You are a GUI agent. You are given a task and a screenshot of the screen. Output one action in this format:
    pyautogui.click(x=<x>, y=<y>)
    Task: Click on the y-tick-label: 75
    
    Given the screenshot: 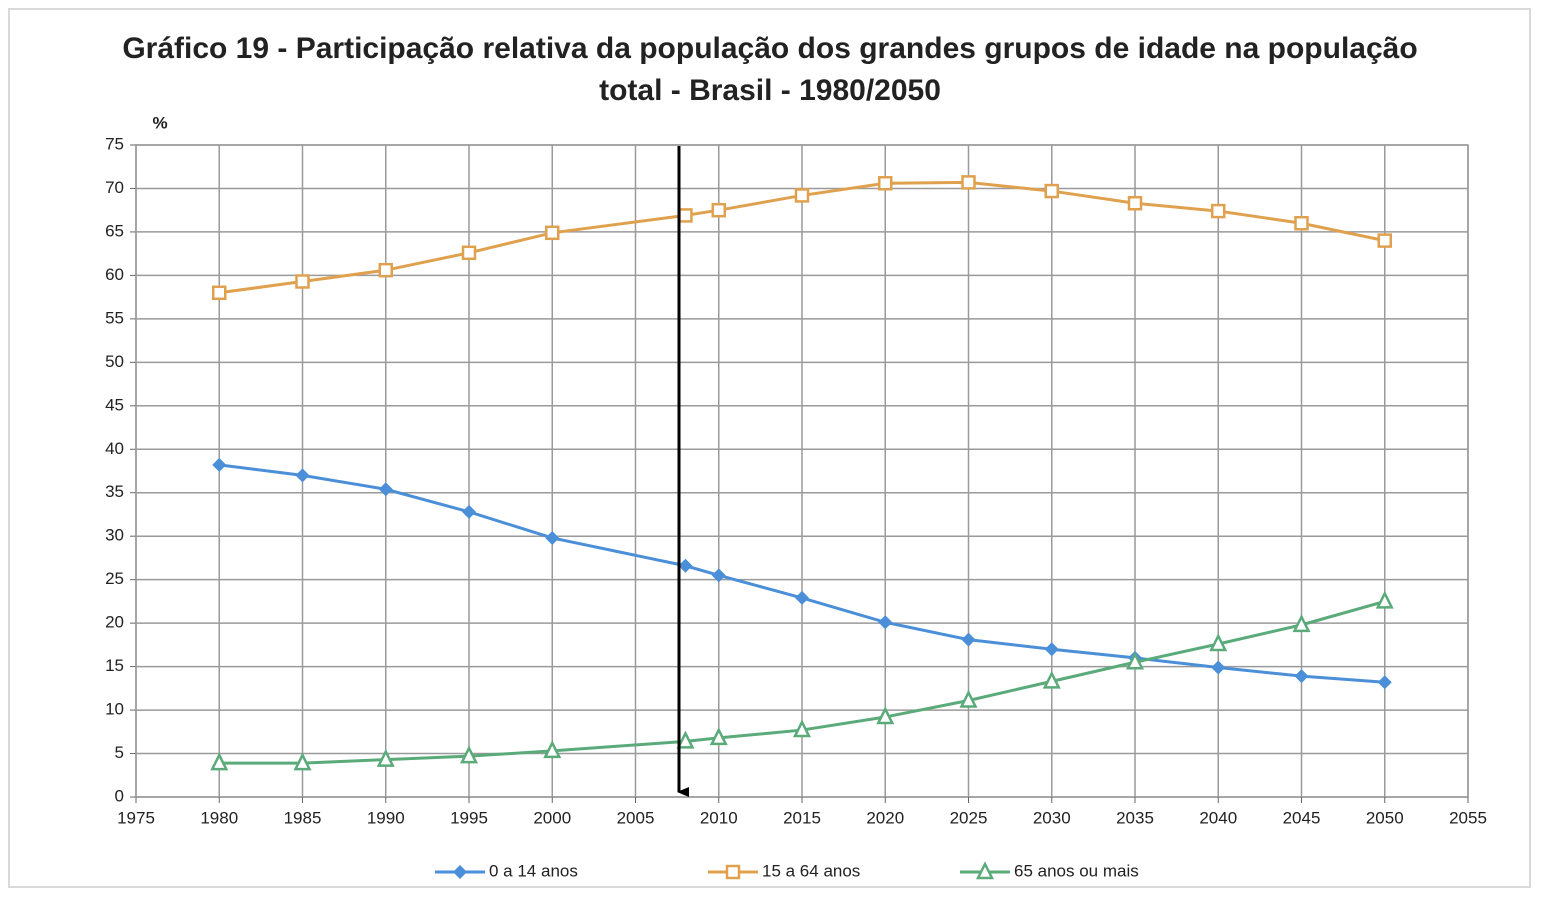 What is the action you would take?
    pyautogui.click(x=114, y=143)
    